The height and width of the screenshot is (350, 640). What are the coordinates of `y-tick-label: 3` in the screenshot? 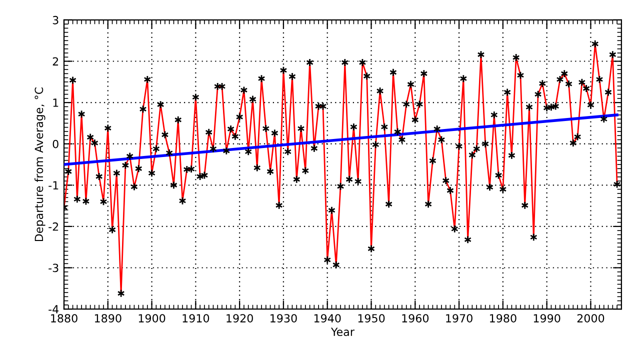 It's located at (55, 20).